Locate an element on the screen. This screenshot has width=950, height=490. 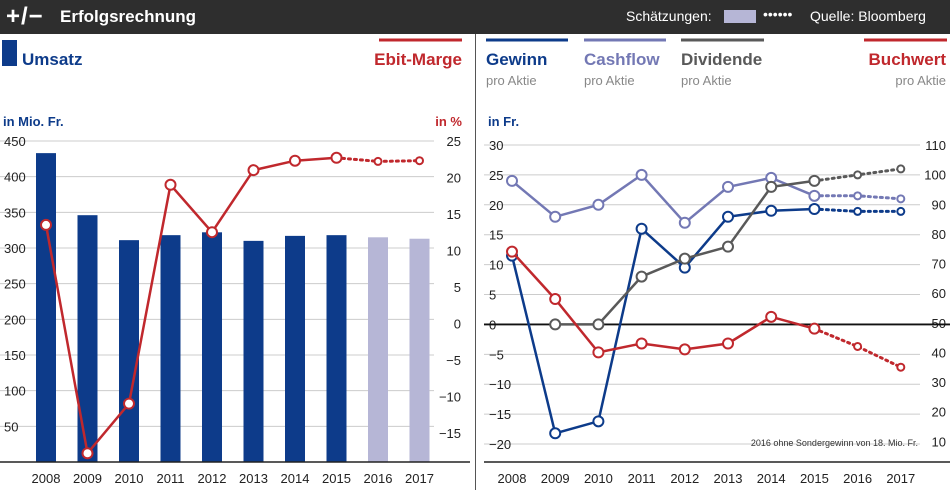
ebit-point-2014 is located at coordinates (295, 160).